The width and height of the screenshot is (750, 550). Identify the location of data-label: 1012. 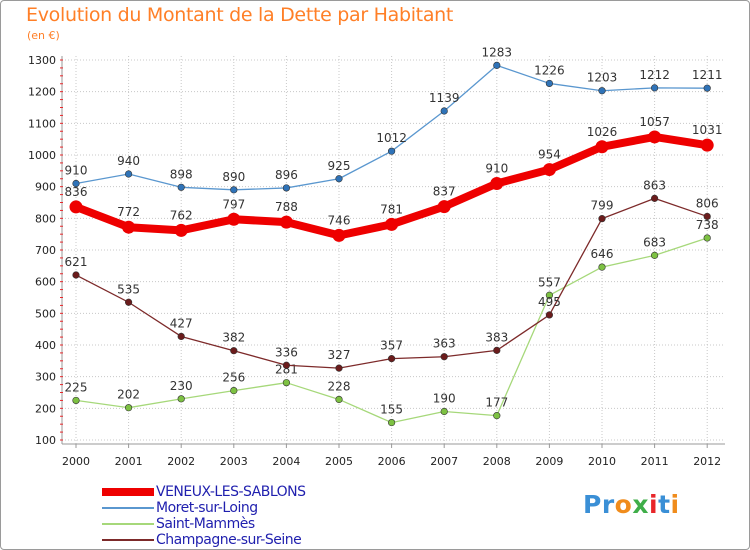
(391, 138).